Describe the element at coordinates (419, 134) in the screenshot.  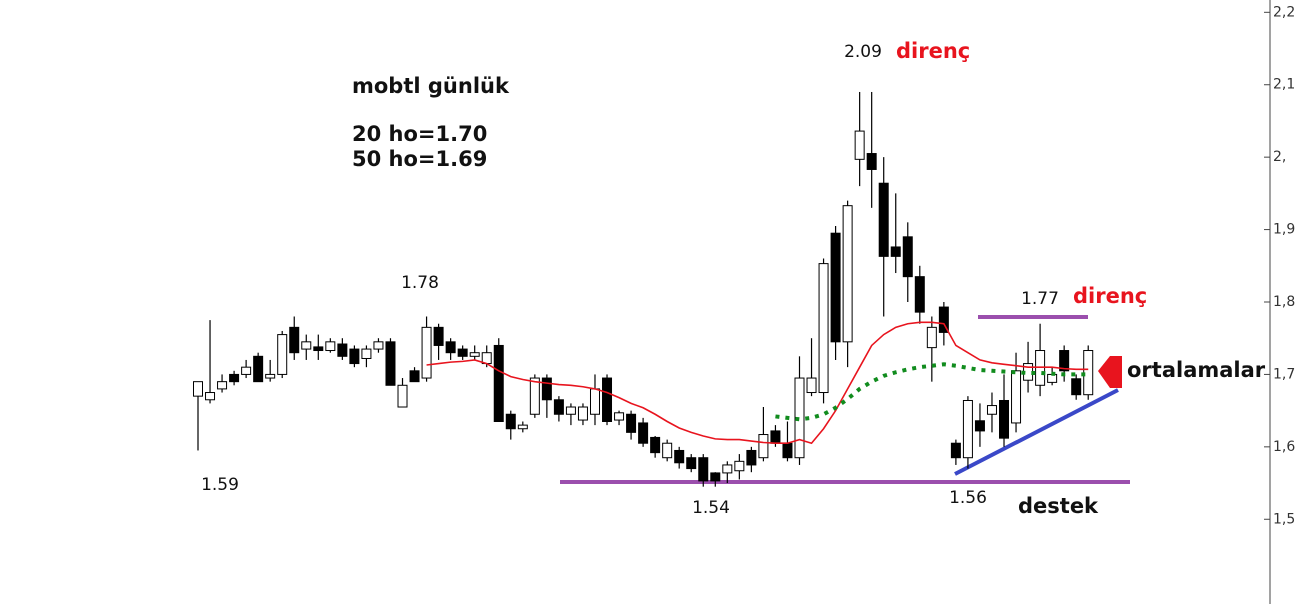
I see `note: 20 ho=1.70` at that location.